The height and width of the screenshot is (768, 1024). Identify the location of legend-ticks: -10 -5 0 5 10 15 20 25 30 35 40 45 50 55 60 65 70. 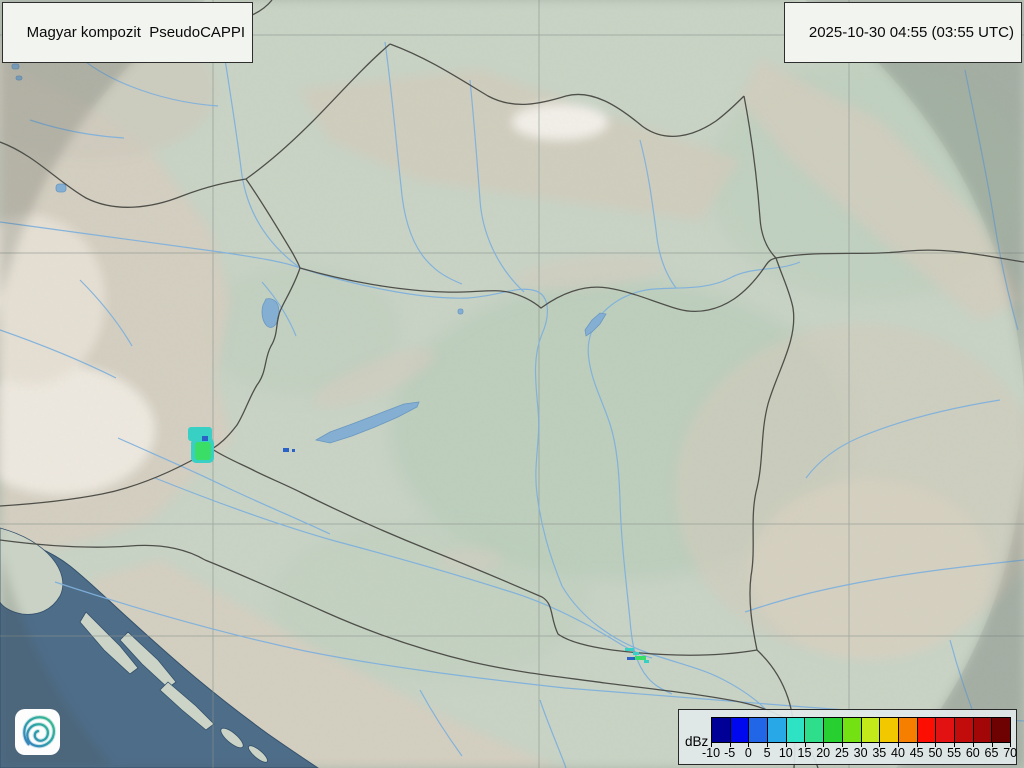
(859, 753).